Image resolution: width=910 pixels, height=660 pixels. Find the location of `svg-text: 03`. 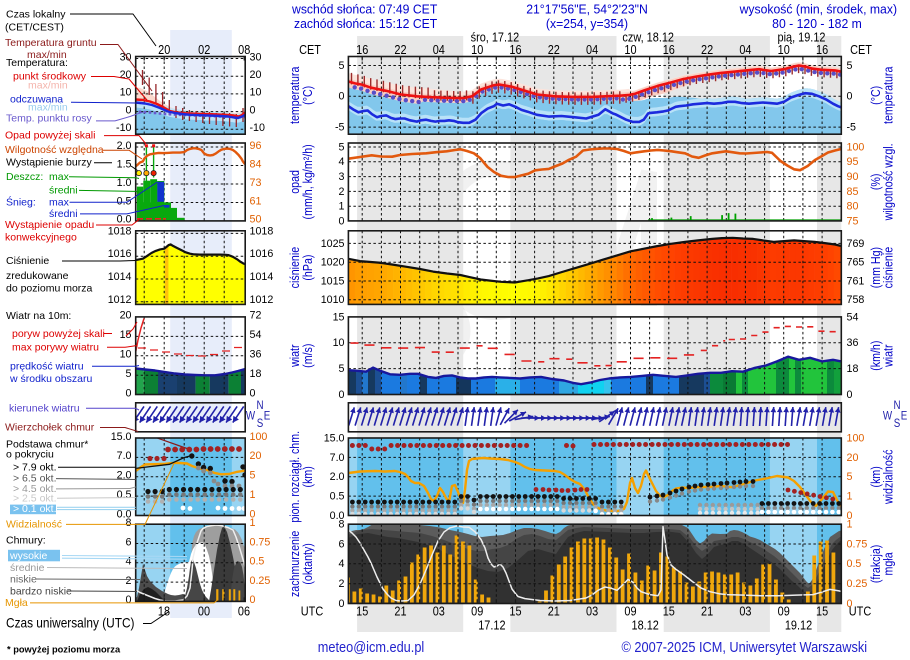

svg-text: 03 is located at coordinates (439, 611).